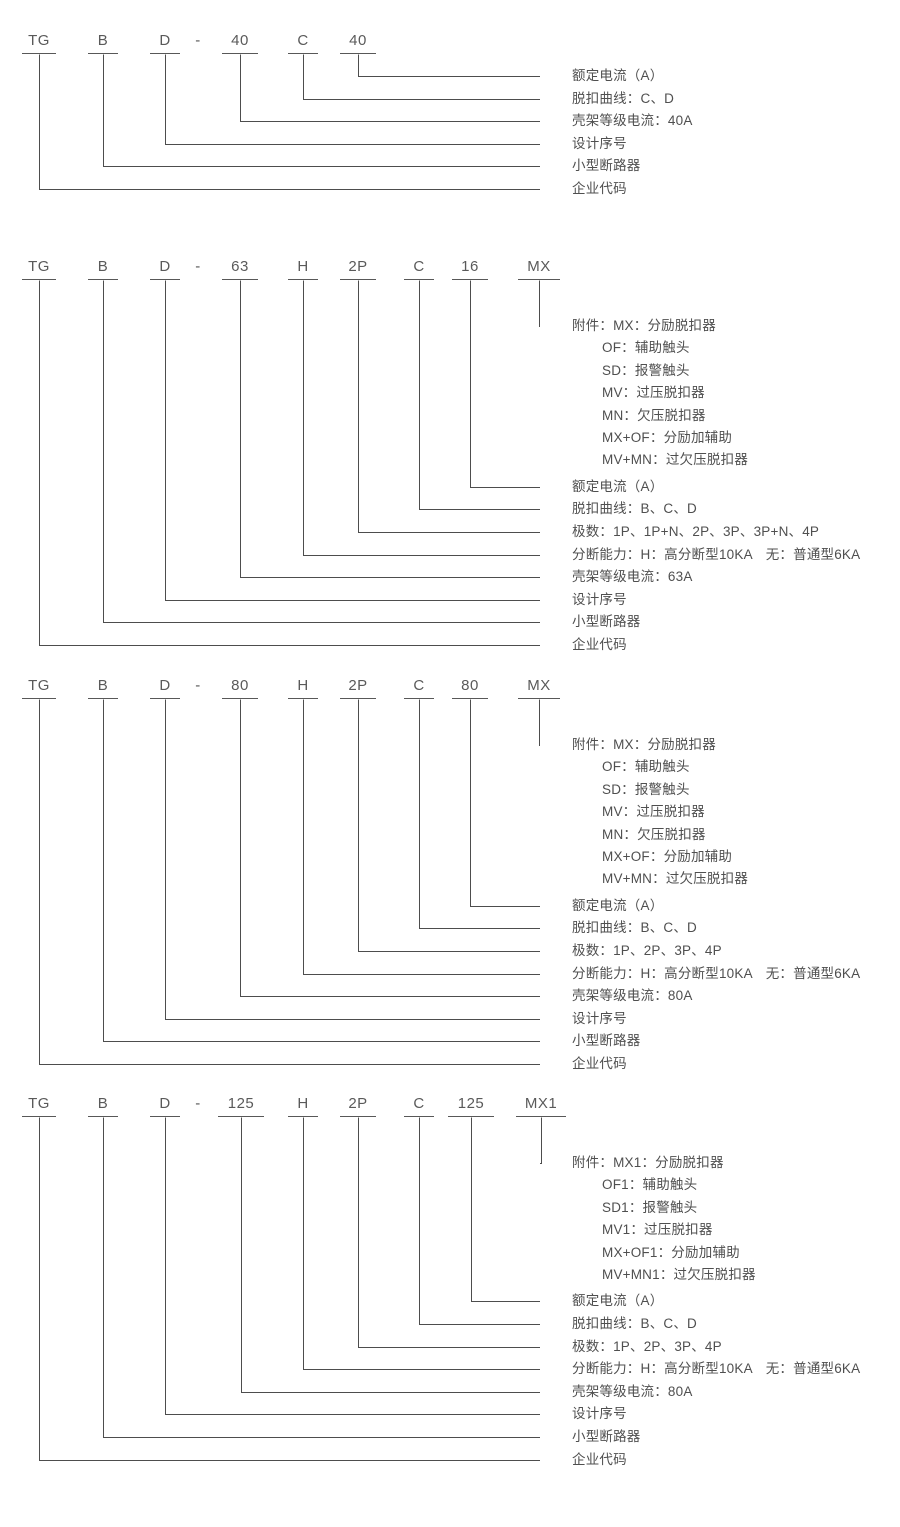 The height and width of the screenshot is (1527, 900). Describe the element at coordinates (632, 996) in the screenshot. I see `callout-label: 壳架等级电流：80A` at that location.